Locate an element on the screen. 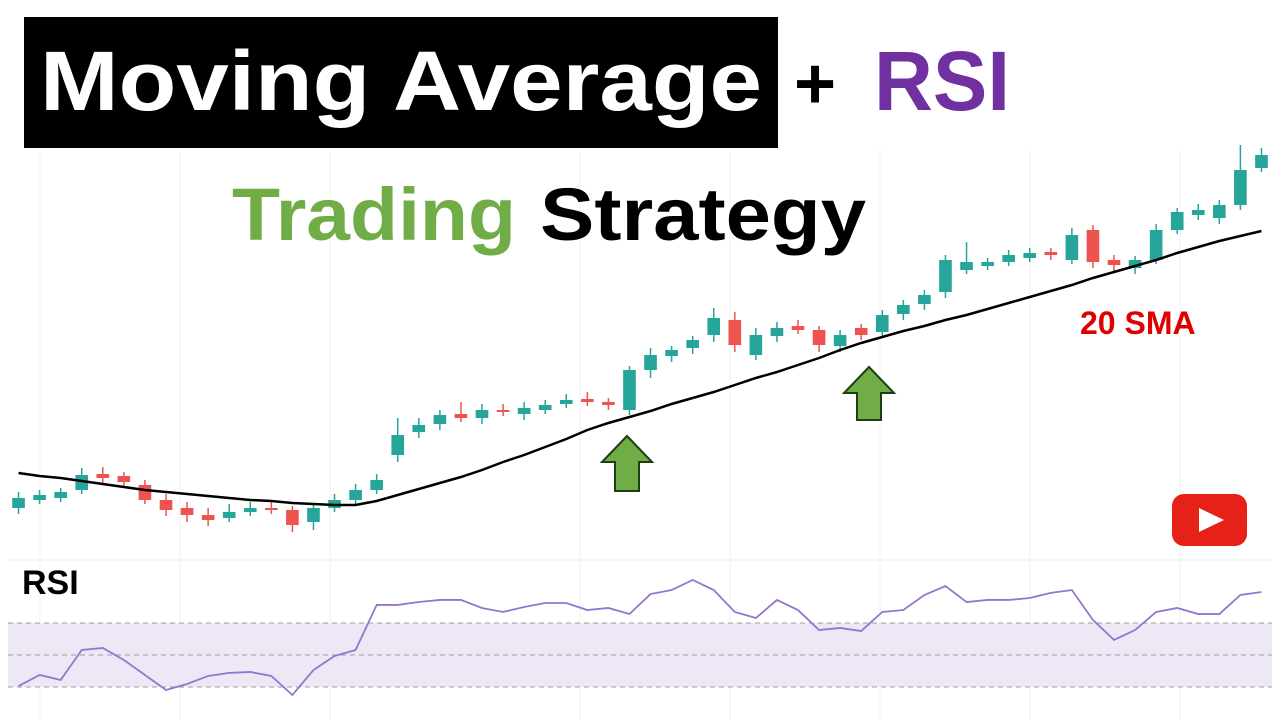 The height and width of the screenshot is (720, 1280). subtitle-strategy: Strategy is located at coordinates (703, 214).